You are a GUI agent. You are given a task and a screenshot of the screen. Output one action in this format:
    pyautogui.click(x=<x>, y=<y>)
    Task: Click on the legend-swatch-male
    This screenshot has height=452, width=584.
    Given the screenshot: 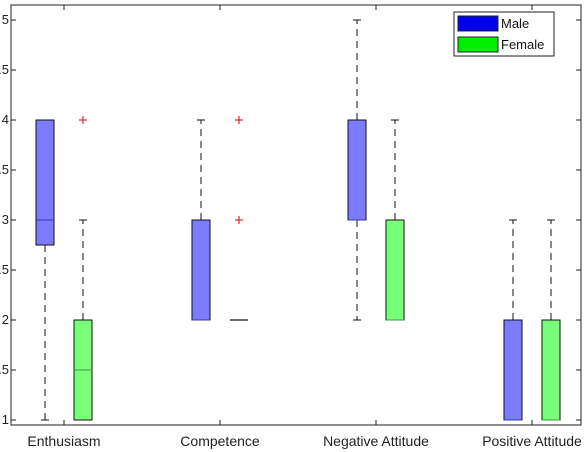 What is the action you would take?
    pyautogui.click(x=478, y=23)
    